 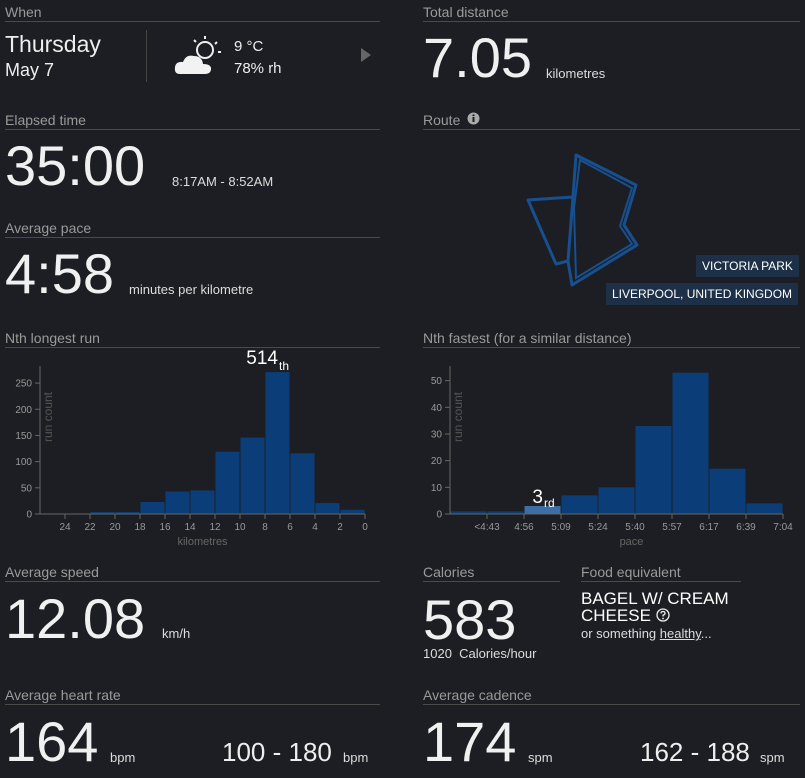 I want to click on section-title: Elapsed time, so click(x=192, y=121).